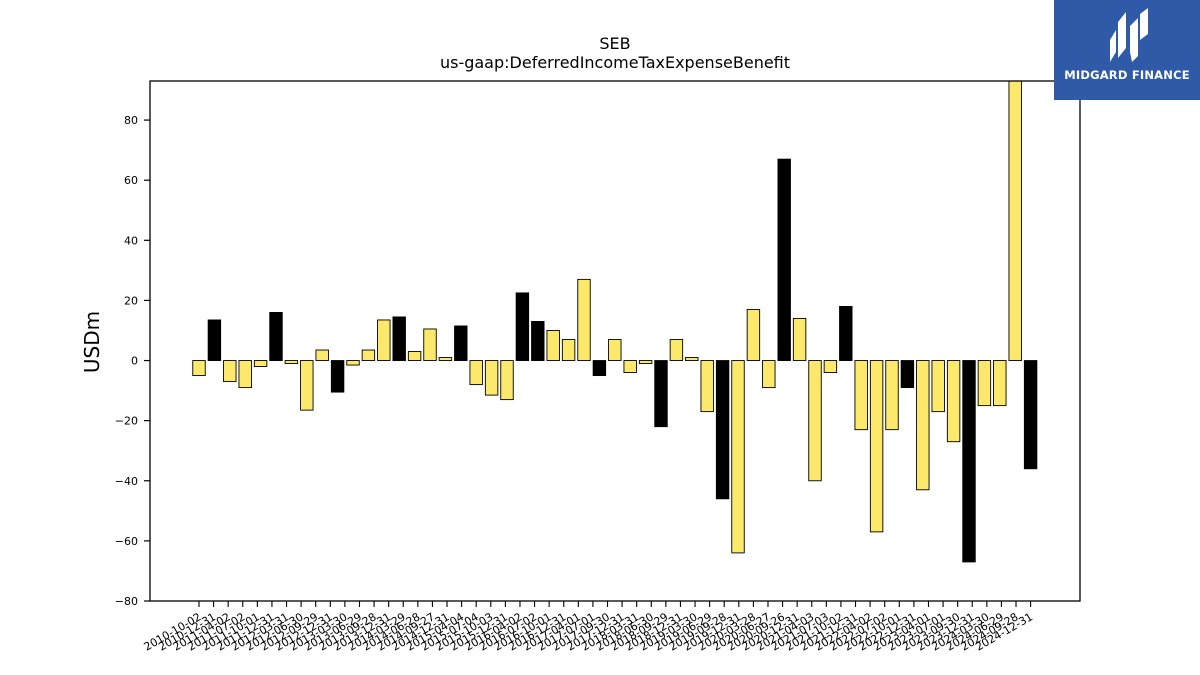 The height and width of the screenshot is (675, 1200). I want to click on y-tick-label: 20, so click(131, 300).